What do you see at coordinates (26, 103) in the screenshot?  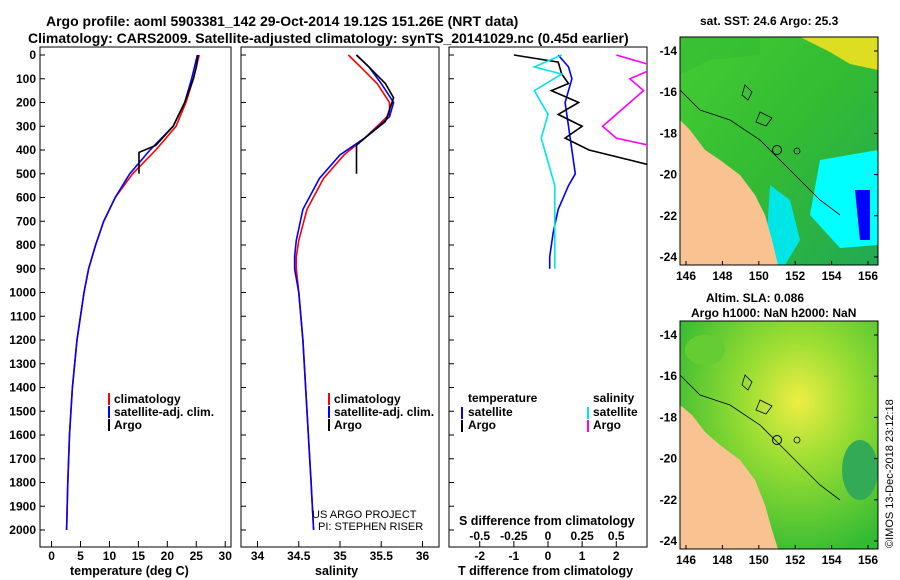 I see `depth-tick-label: 200` at bounding box center [26, 103].